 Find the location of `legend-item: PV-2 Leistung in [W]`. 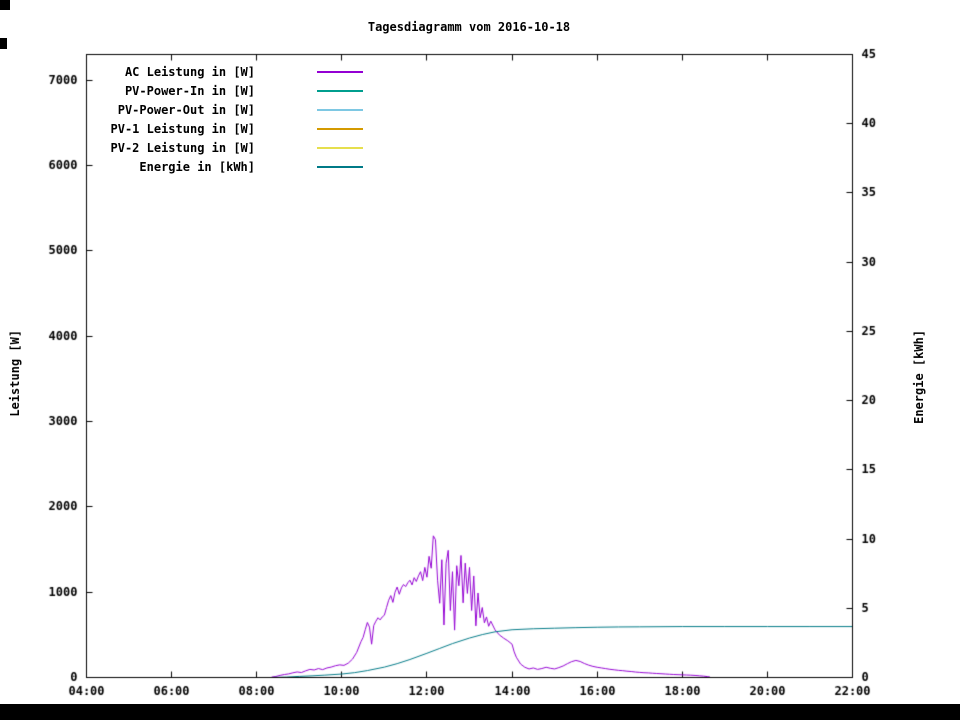

legend-item: PV-2 Leistung in [W] is located at coordinates (226, 147).